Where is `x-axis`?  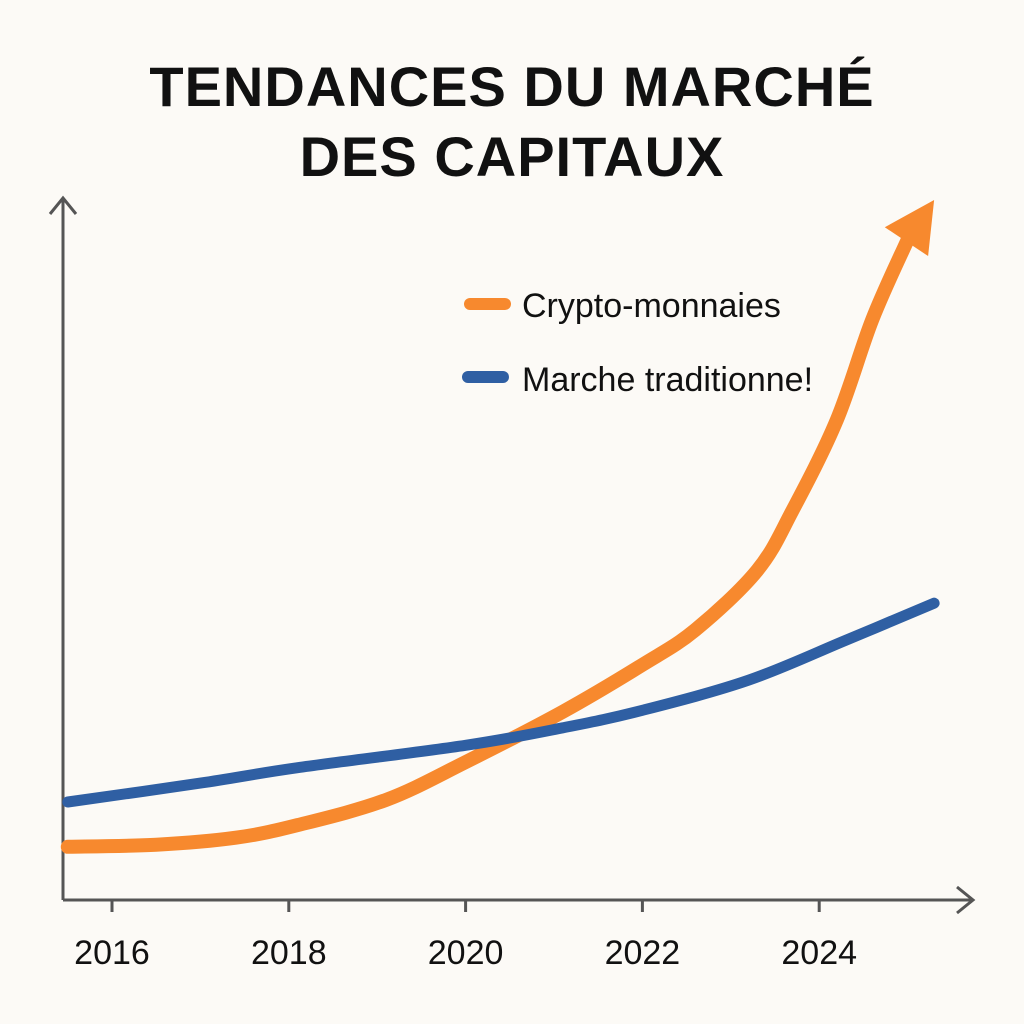
x-axis is located at coordinates (519, 900).